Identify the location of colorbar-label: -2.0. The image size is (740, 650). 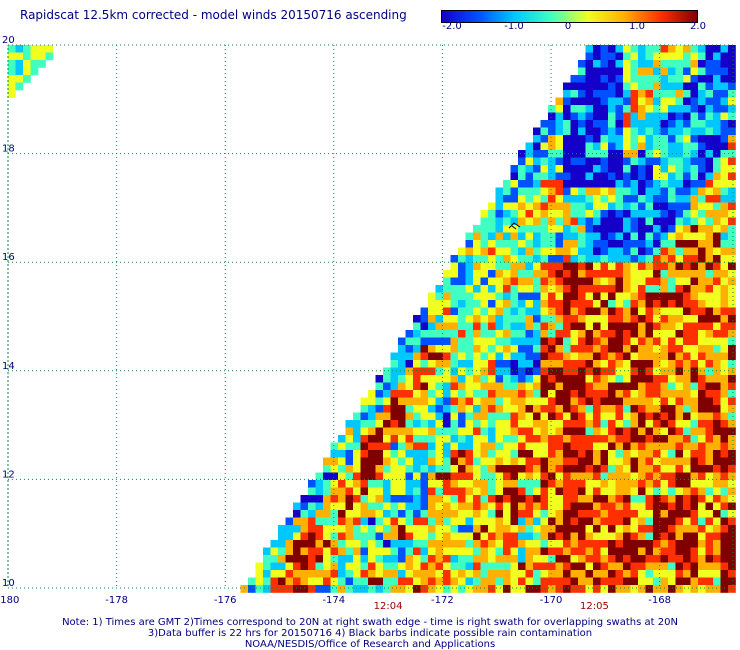
(452, 26).